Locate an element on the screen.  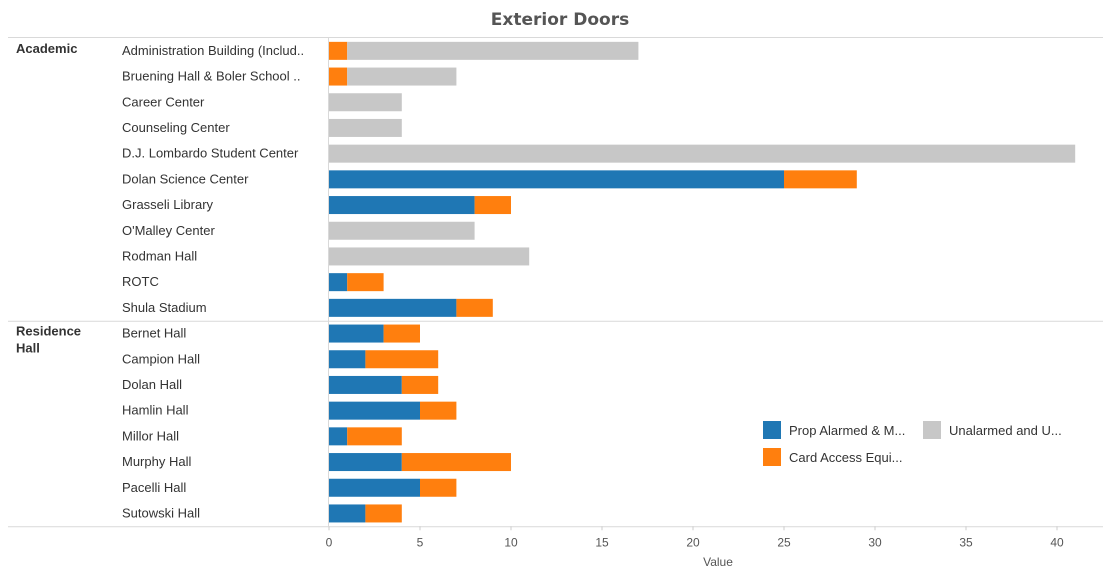
row-label: Career Center is located at coordinates (163, 101).